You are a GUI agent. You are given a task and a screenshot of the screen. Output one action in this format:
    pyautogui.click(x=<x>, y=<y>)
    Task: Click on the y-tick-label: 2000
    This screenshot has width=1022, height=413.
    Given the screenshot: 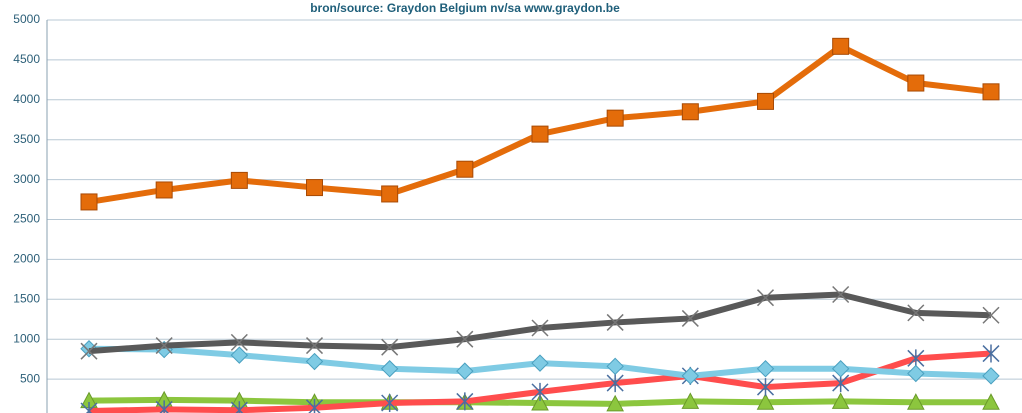 What is the action you would take?
    pyautogui.click(x=26, y=259)
    